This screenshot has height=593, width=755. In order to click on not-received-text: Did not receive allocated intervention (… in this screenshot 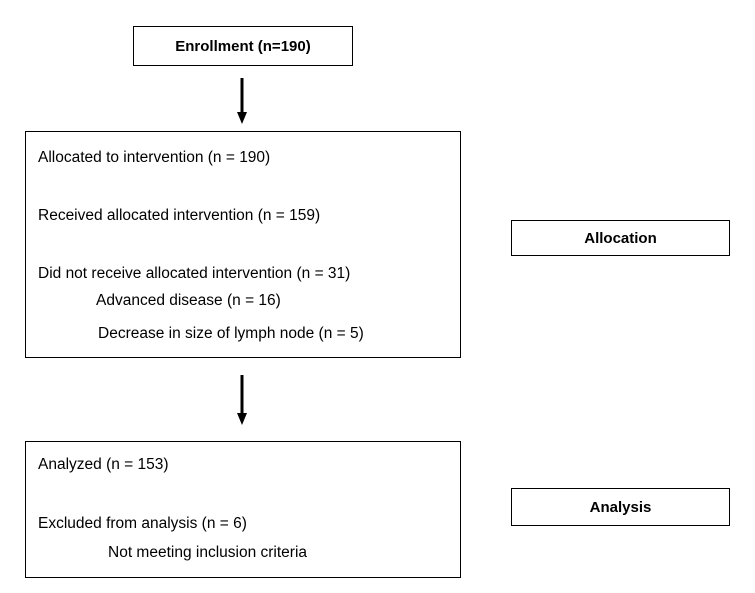, I will do `click(194, 273)`.